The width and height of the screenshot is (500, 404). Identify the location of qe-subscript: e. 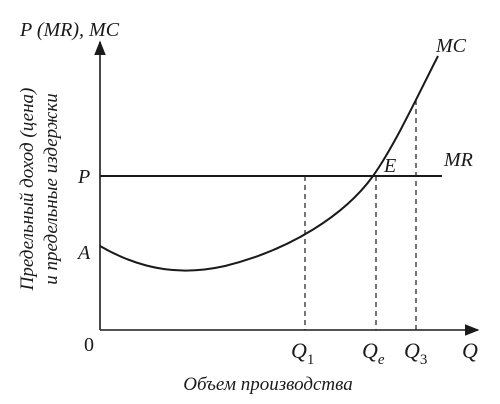
(381, 360).